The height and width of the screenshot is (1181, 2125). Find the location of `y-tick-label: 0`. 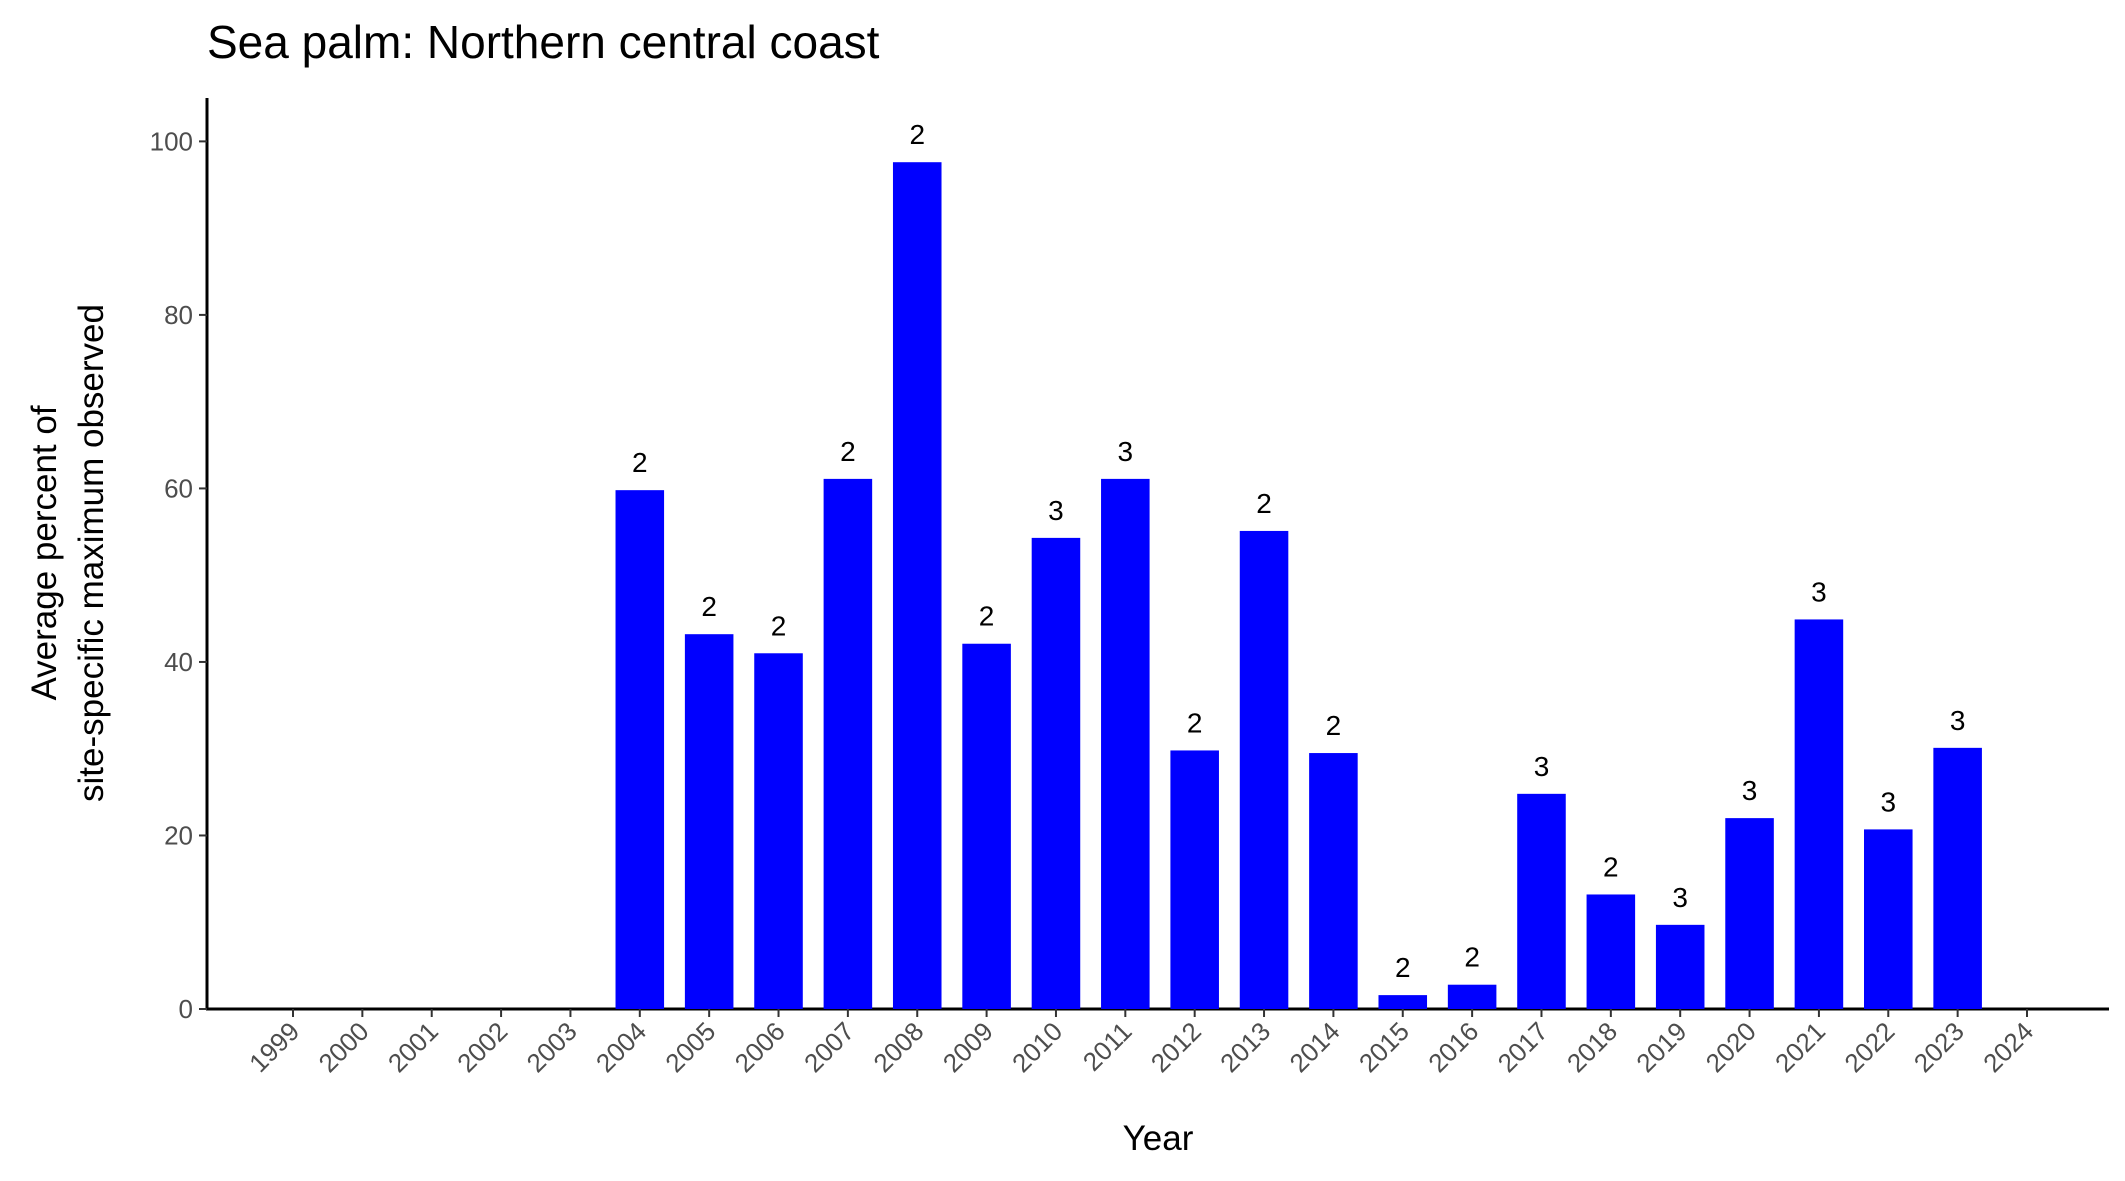

y-tick-label: 0 is located at coordinates (186, 1009).